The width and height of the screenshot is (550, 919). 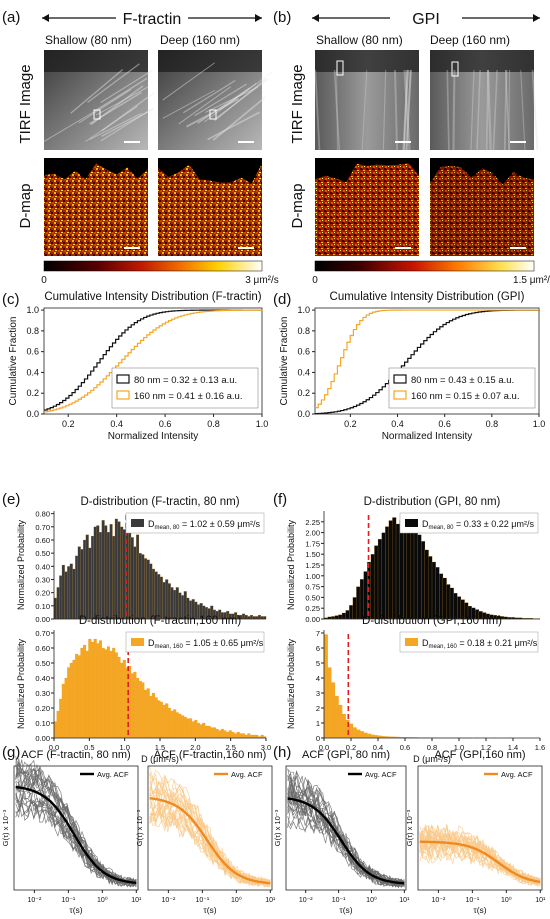 I want to click on chart-title: ACF (GPI, 80 nm), so click(x=346, y=755).